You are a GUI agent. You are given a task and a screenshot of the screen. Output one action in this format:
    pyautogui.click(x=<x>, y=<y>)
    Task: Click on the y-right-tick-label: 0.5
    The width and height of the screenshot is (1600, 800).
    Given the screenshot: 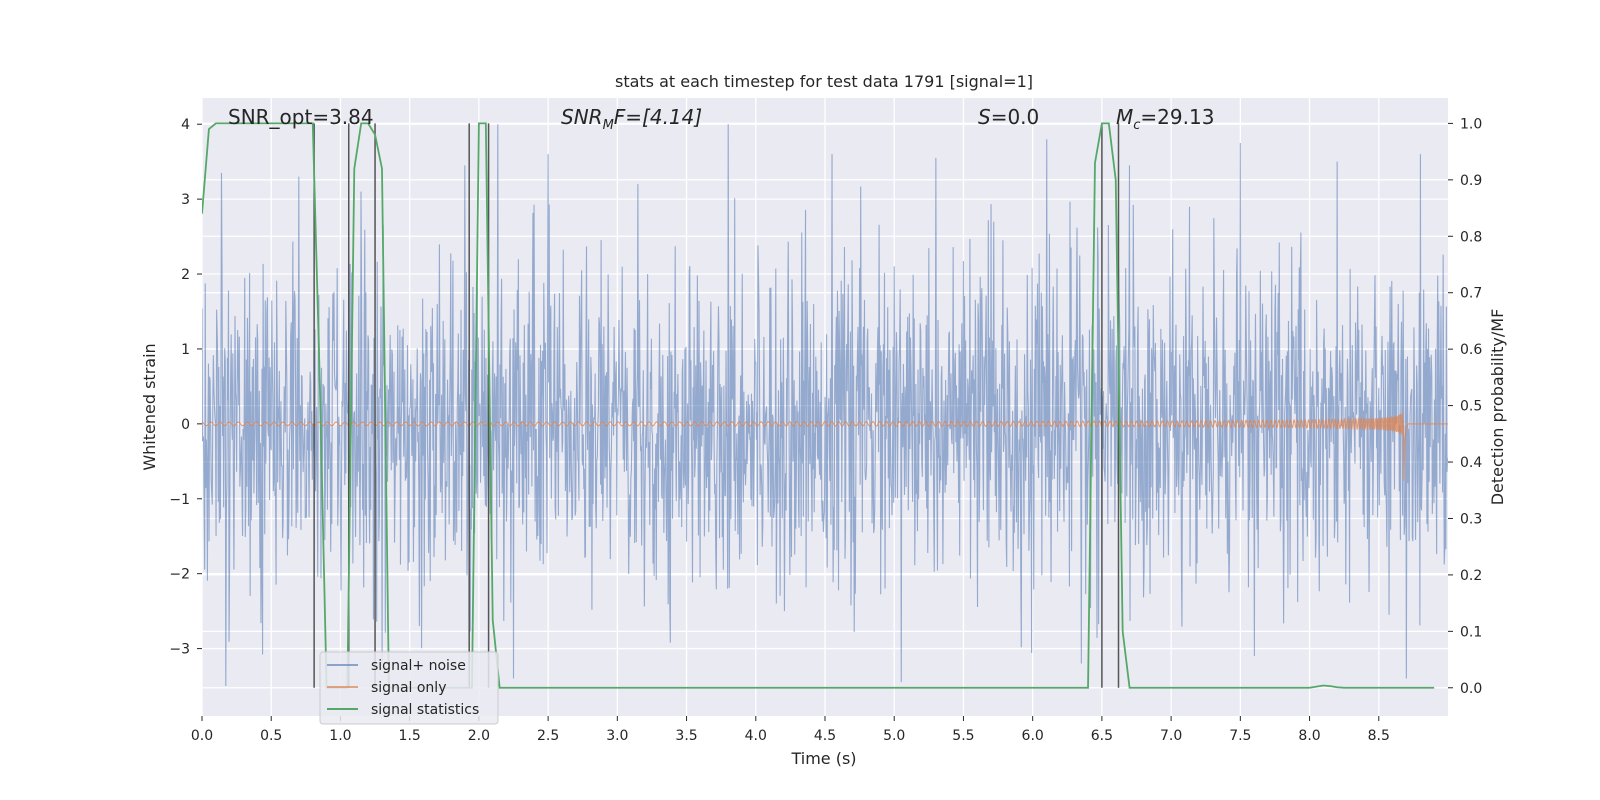 What is the action you would take?
    pyautogui.click(x=1471, y=407)
    